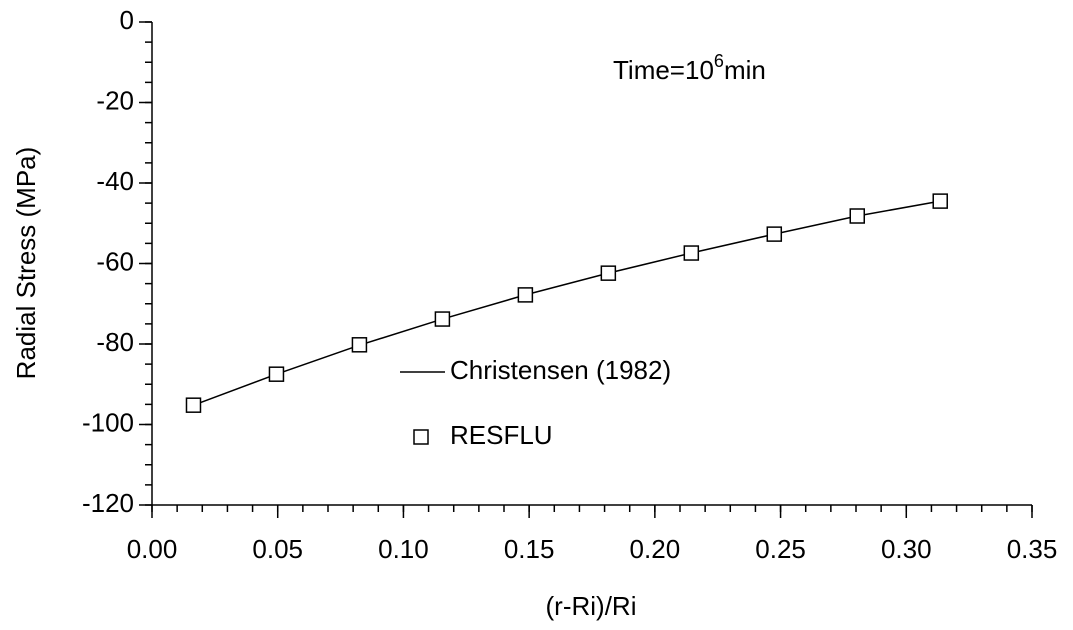 This screenshot has width=1073, height=630. Describe the element at coordinates (719, 61) in the screenshot. I see `annotation-superscript: 6` at that location.